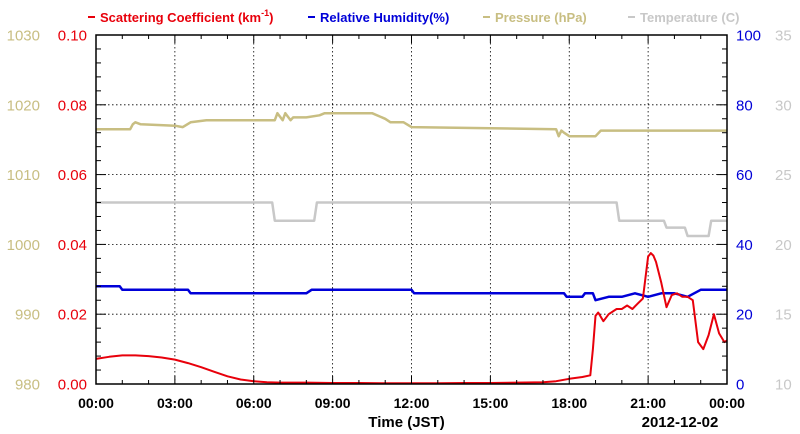  I want to click on y-tick-label-humidity: 40, so click(744, 245).